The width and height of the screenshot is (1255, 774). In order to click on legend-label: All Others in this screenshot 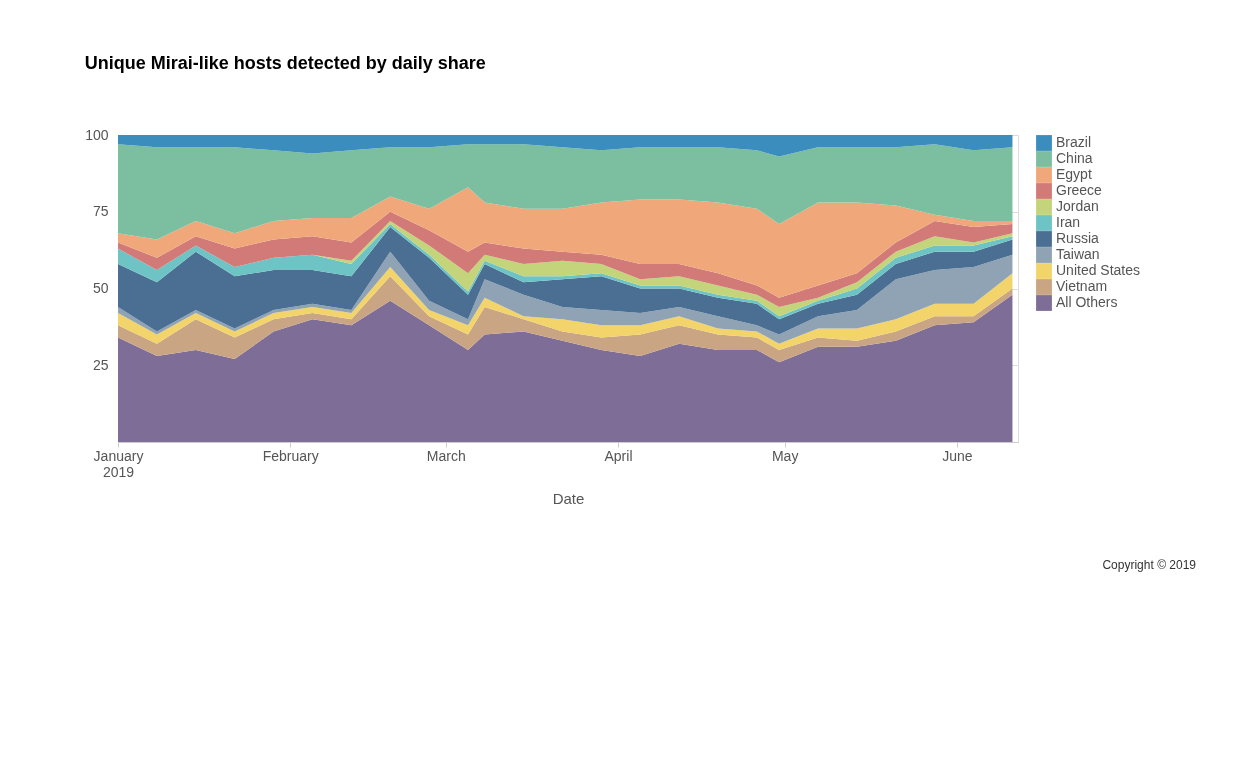, I will do `click(1087, 302)`.